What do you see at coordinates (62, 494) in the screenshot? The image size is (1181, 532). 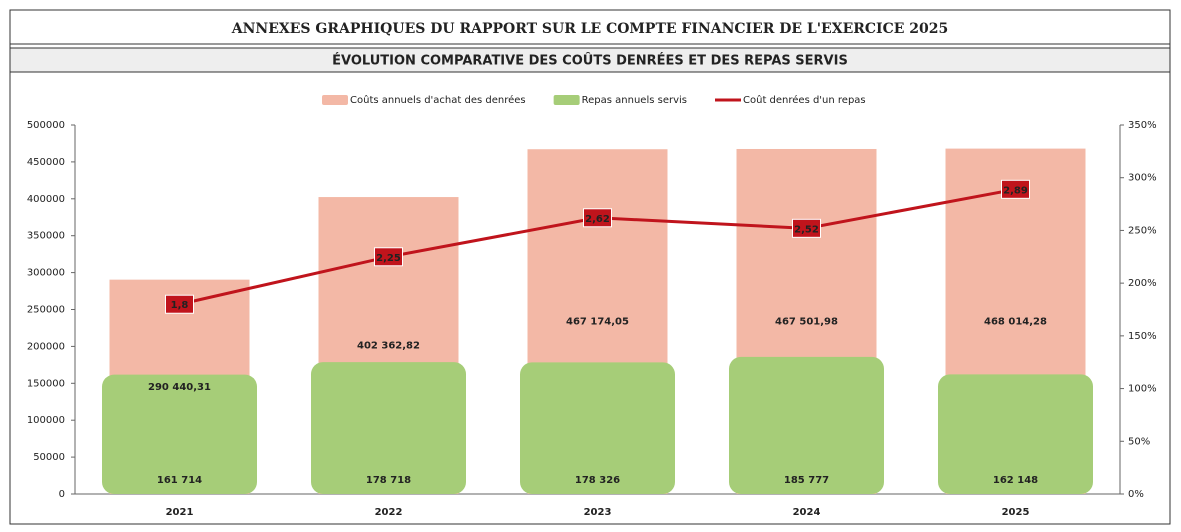 I see `y-tick-label: 0` at bounding box center [62, 494].